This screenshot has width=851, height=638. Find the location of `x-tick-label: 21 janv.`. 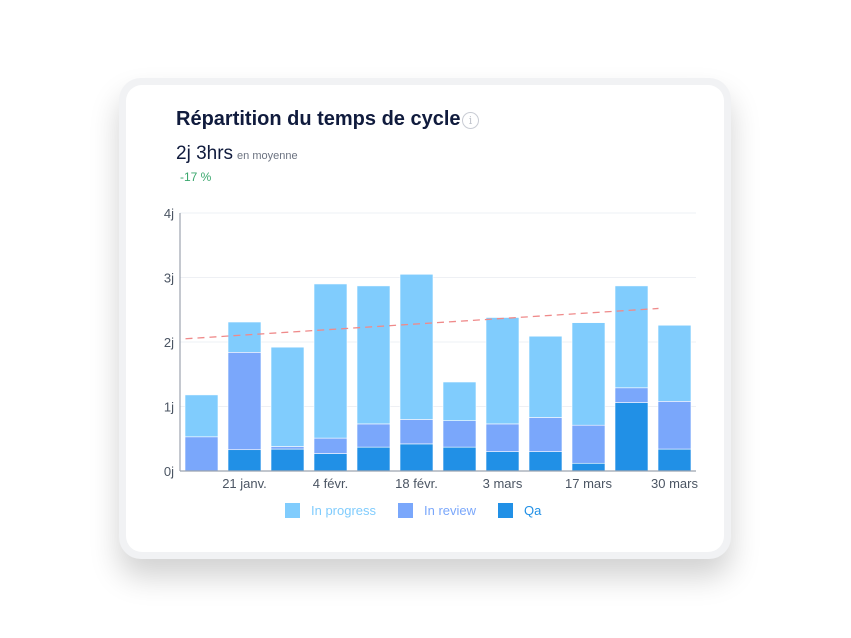

x-tick-label: 21 janv. is located at coordinates (244, 483).